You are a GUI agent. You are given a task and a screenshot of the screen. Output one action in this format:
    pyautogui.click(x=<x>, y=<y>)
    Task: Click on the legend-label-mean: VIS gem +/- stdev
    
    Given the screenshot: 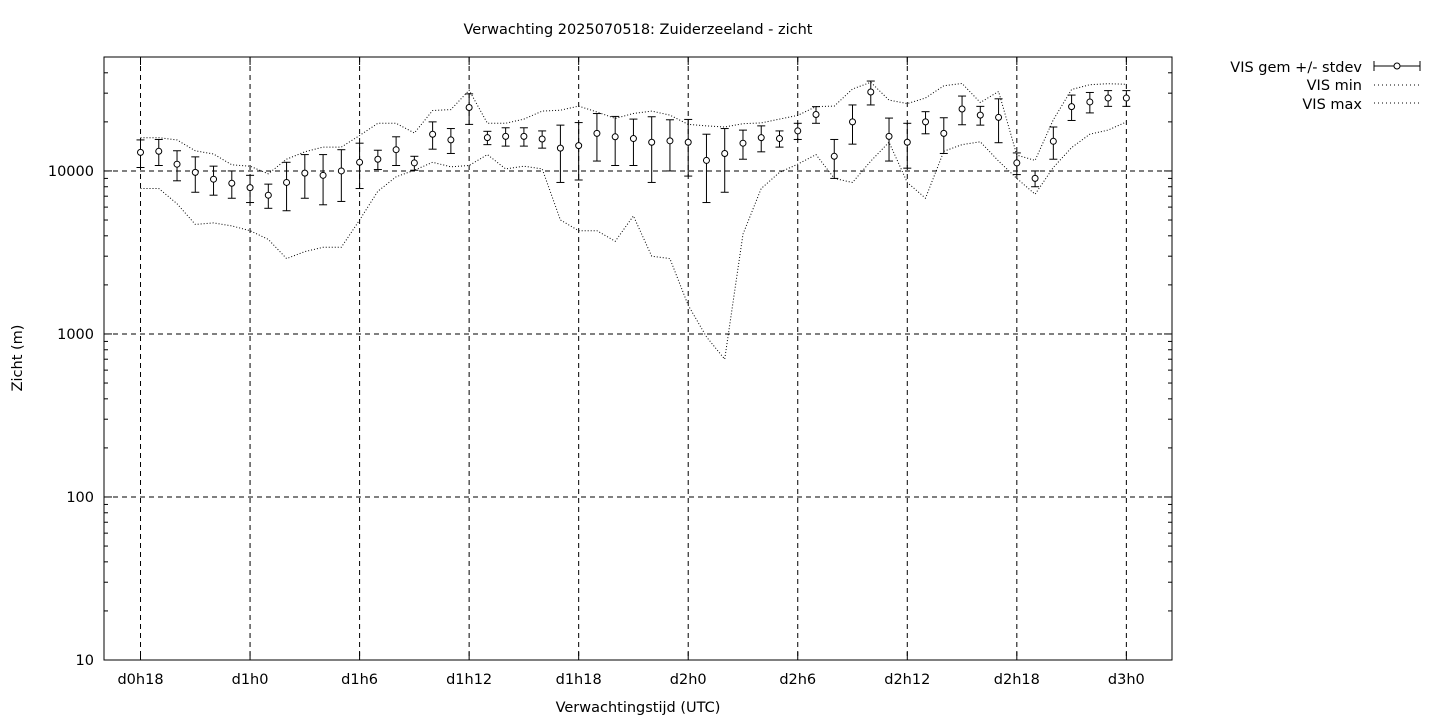 What is the action you would take?
    pyautogui.click(x=1296, y=68)
    